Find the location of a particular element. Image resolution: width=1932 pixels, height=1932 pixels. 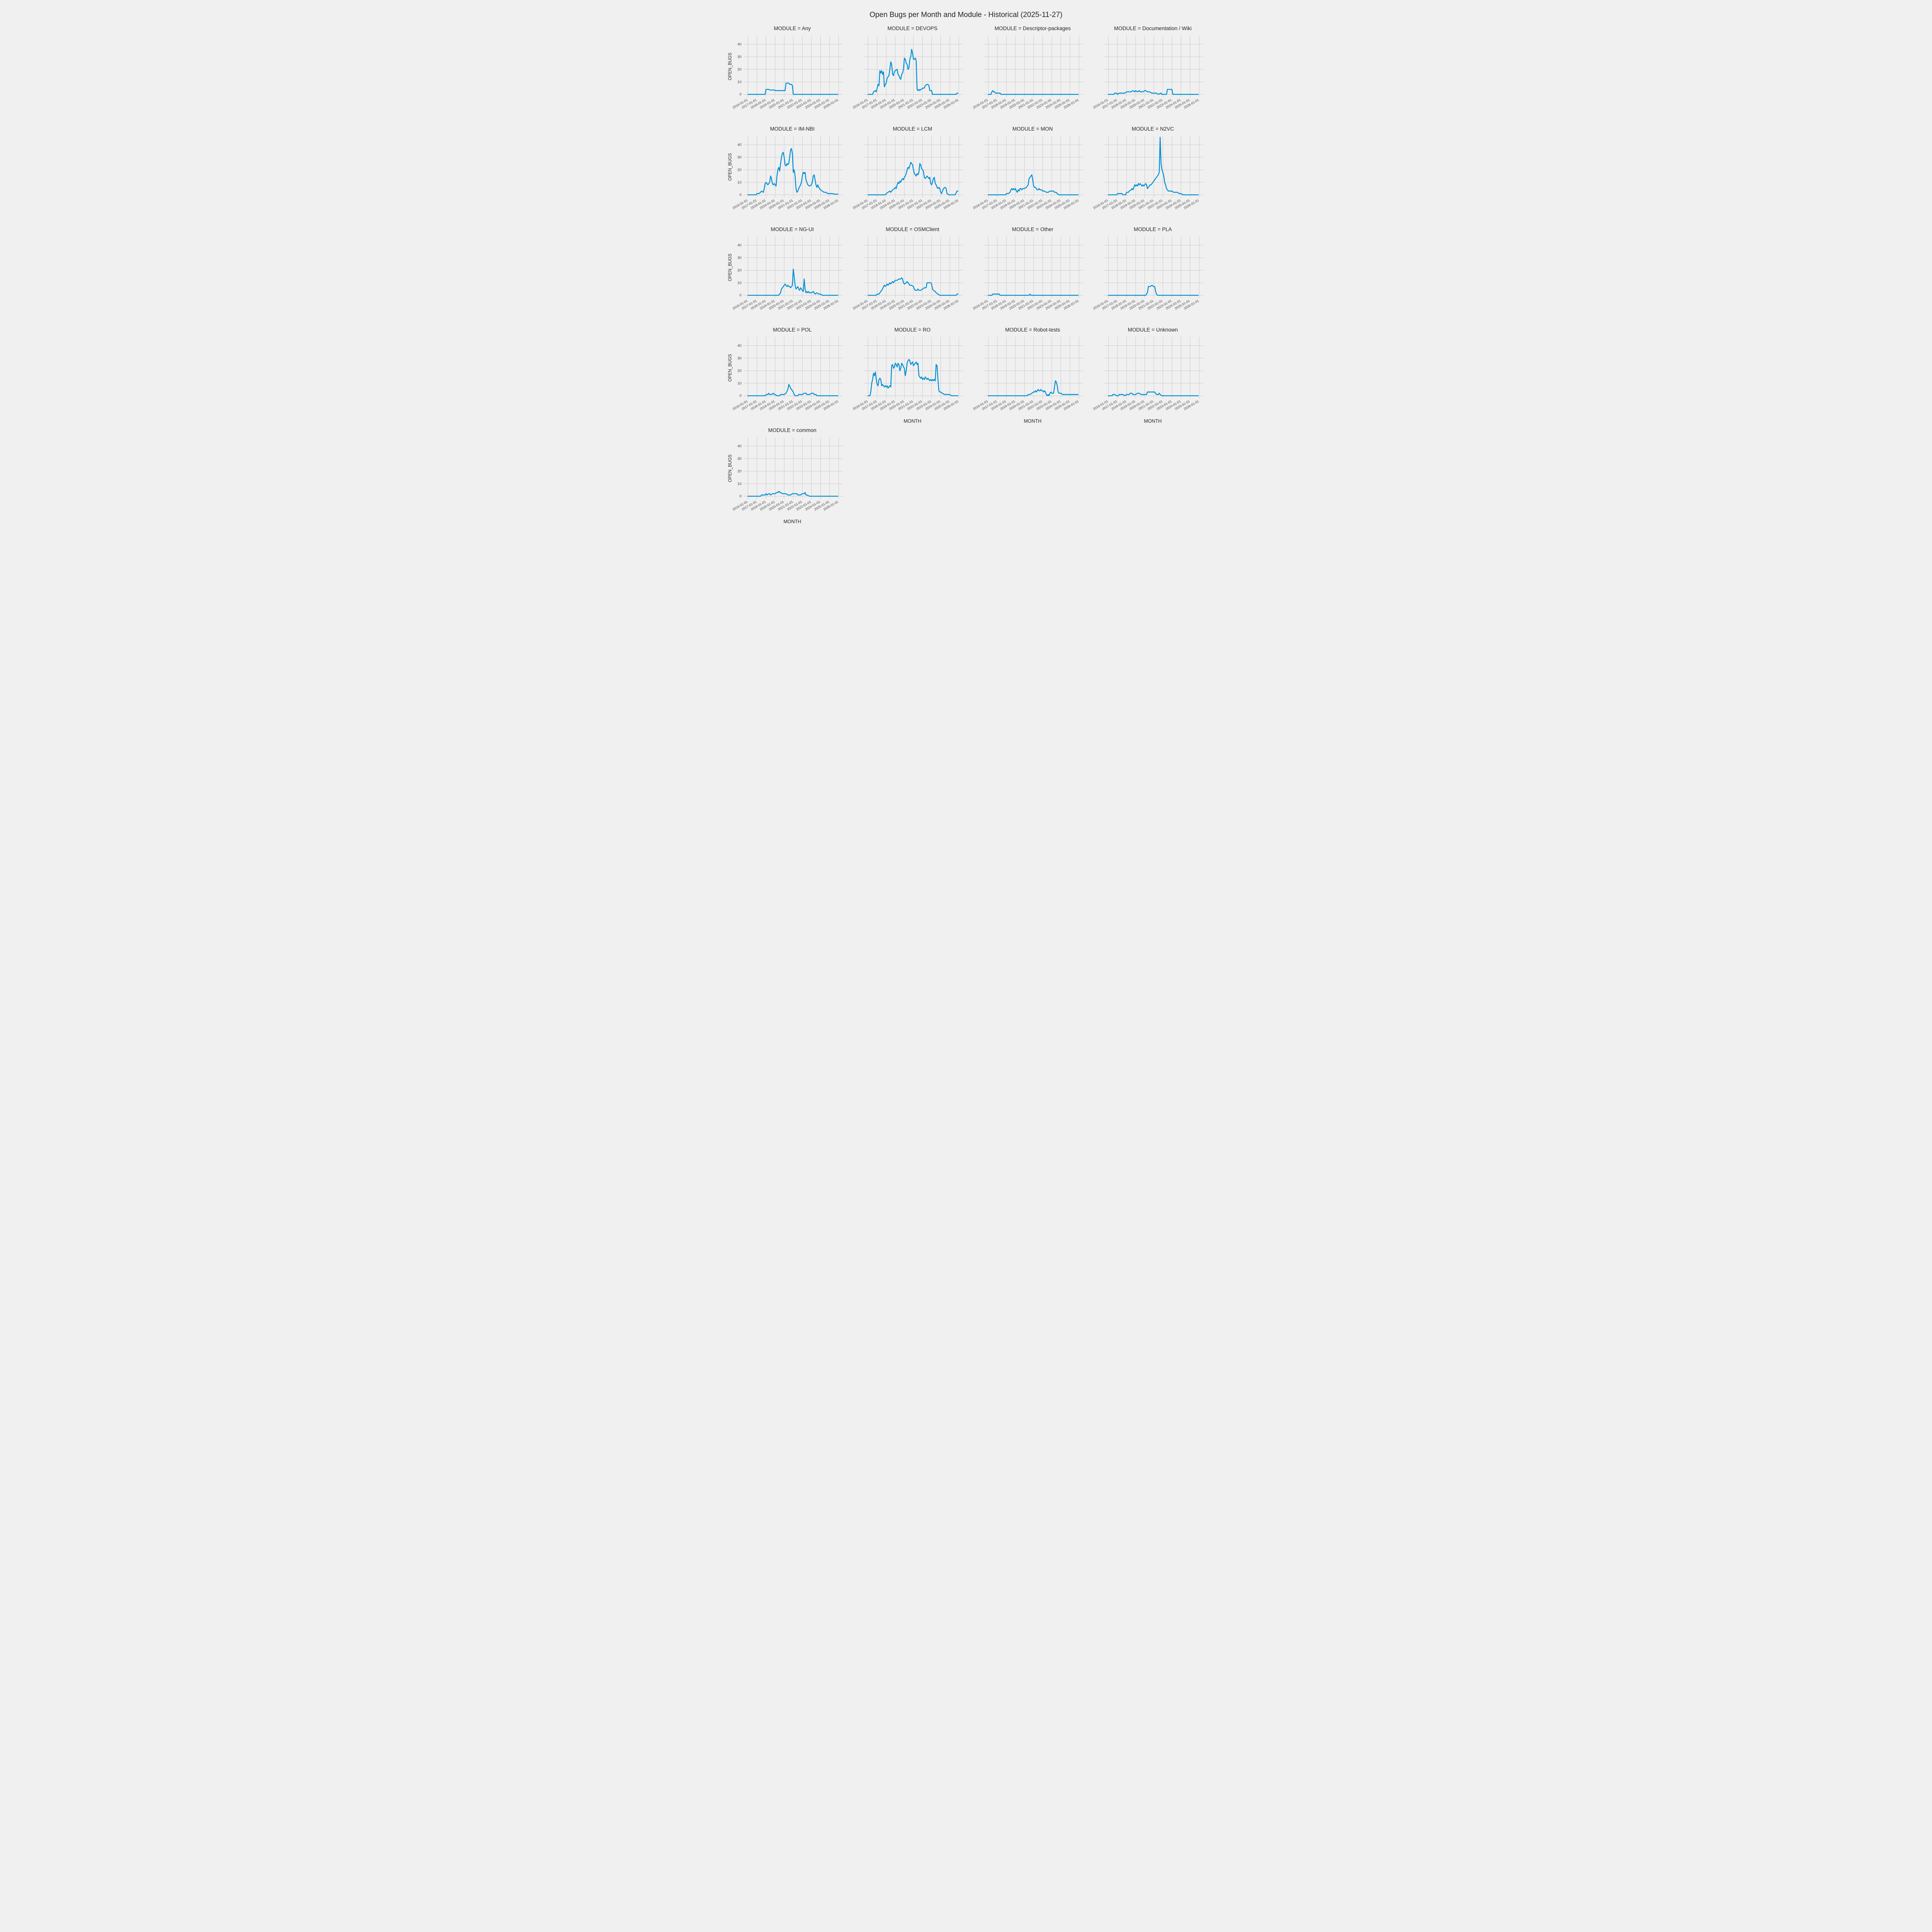

facet-title: MODULE = Documentation / Wiki is located at coordinates (1153, 29).